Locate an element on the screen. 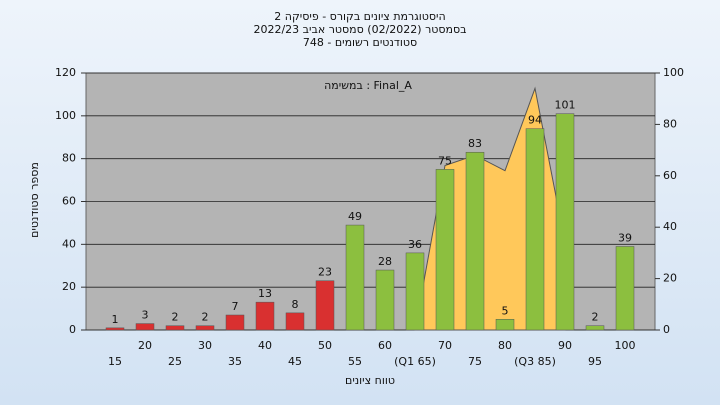 This screenshot has width=720, height=405. value-label: 5 is located at coordinates (505, 310).